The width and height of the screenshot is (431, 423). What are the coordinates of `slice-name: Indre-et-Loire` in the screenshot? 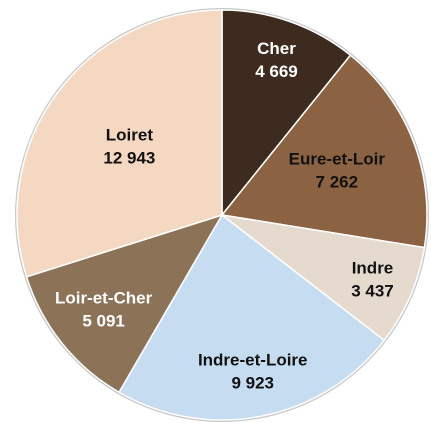 It's located at (253, 359).